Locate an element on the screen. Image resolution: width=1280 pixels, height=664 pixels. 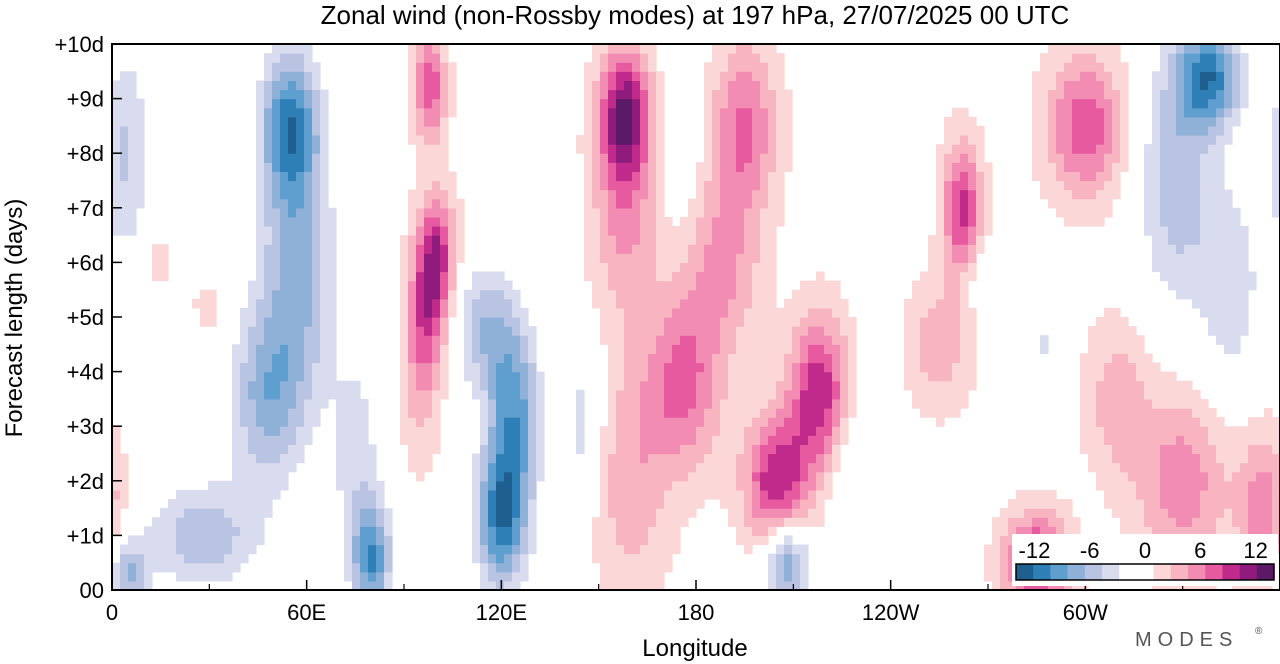
x-tick-label: 0 is located at coordinates (112, 612).